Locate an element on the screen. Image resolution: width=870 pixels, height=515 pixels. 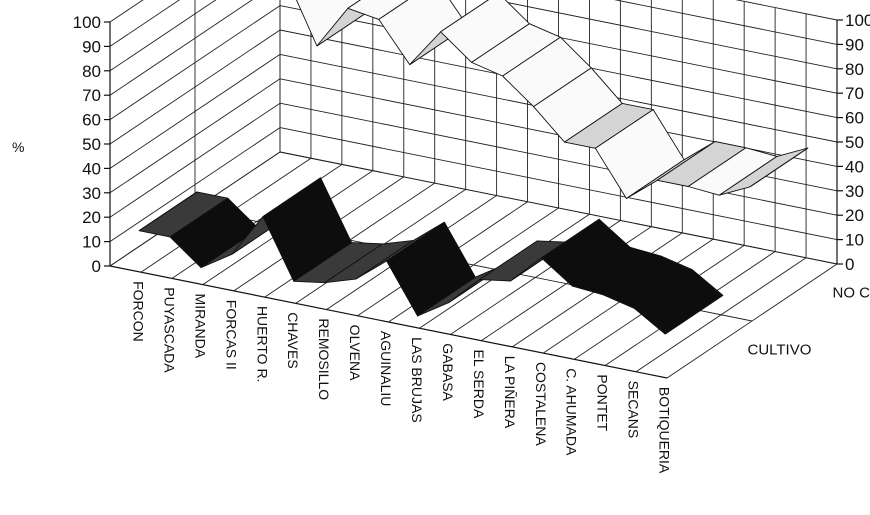
y-tick-label-right: 70 is located at coordinates (854, 93).